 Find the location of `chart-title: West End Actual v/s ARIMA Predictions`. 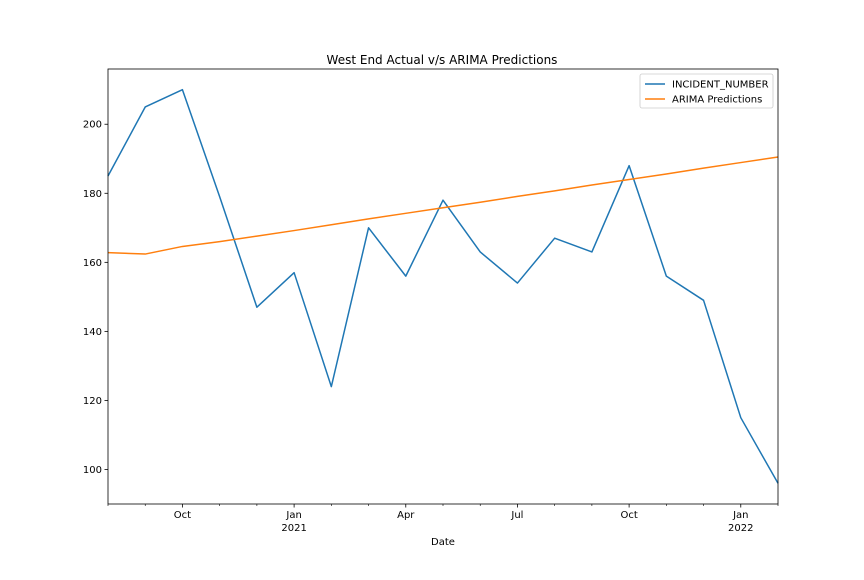

chart-title: West End Actual v/s ARIMA Predictions is located at coordinates (442, 60).